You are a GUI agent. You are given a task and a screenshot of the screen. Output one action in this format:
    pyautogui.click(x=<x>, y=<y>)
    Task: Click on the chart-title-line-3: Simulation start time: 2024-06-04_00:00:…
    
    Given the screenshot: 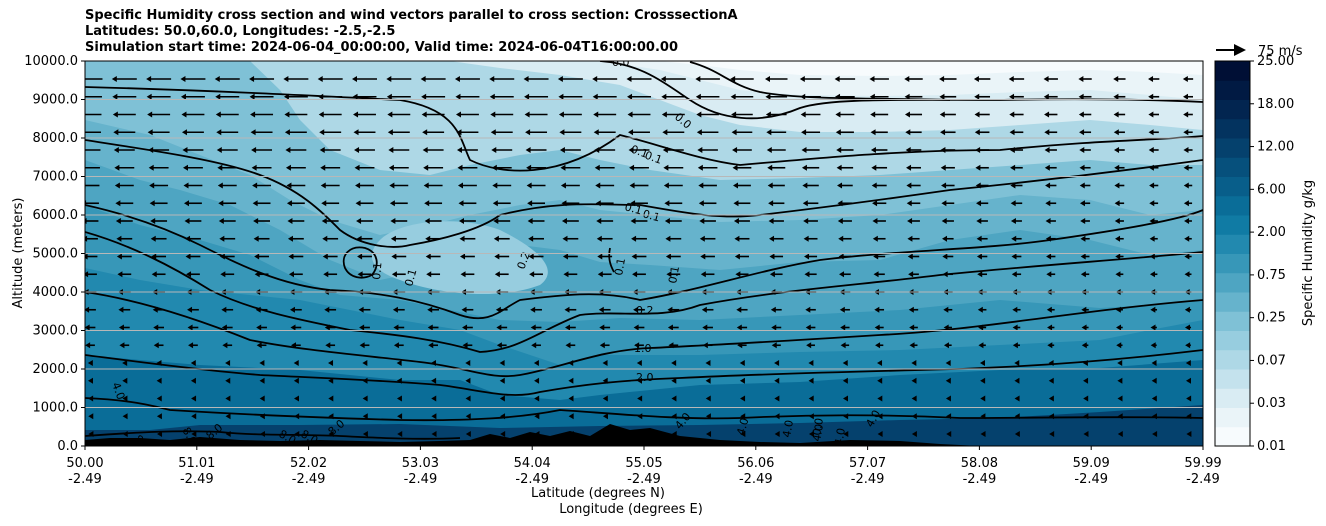 What is the action you would take?
    pyautogui.click(x=381, y=47)
    